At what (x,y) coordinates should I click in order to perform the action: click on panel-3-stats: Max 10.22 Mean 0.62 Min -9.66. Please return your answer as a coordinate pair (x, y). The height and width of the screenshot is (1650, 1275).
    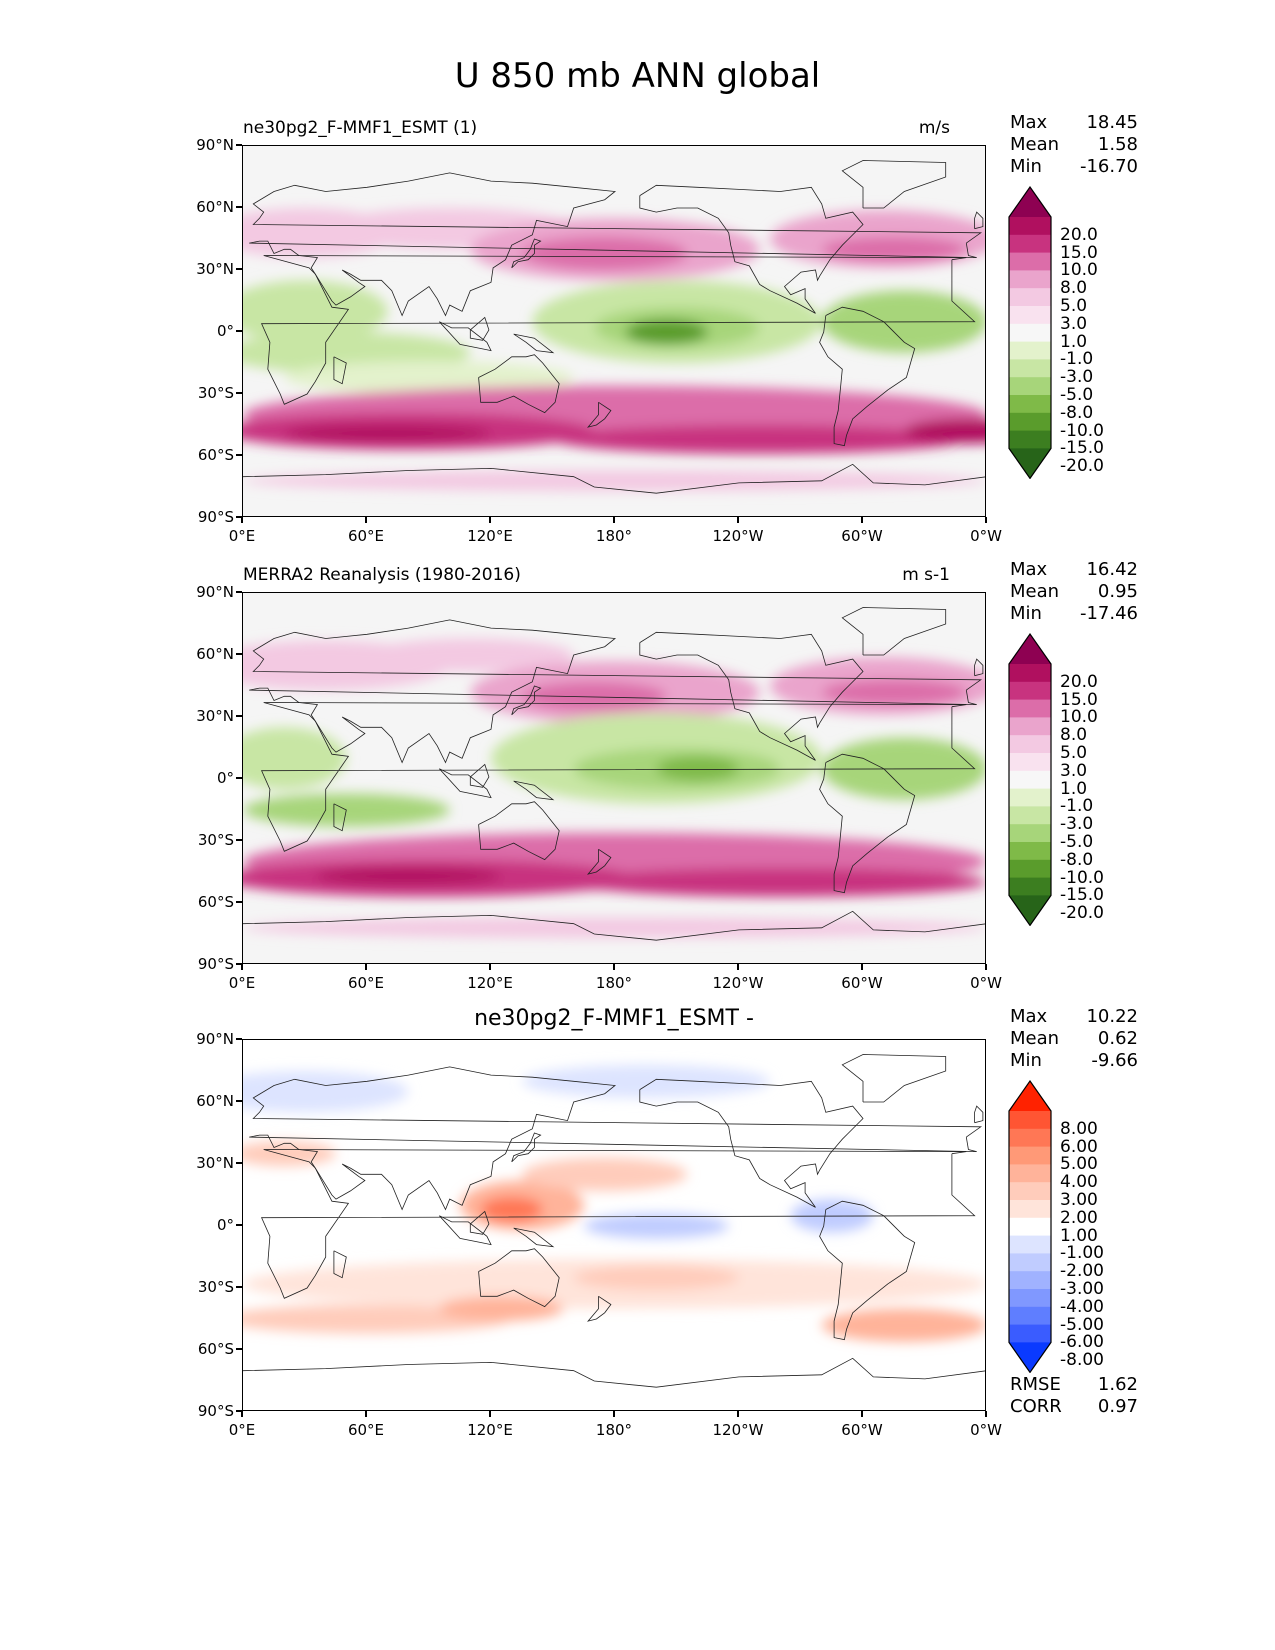
    Looking at the image, I should click on (1074, 1039).